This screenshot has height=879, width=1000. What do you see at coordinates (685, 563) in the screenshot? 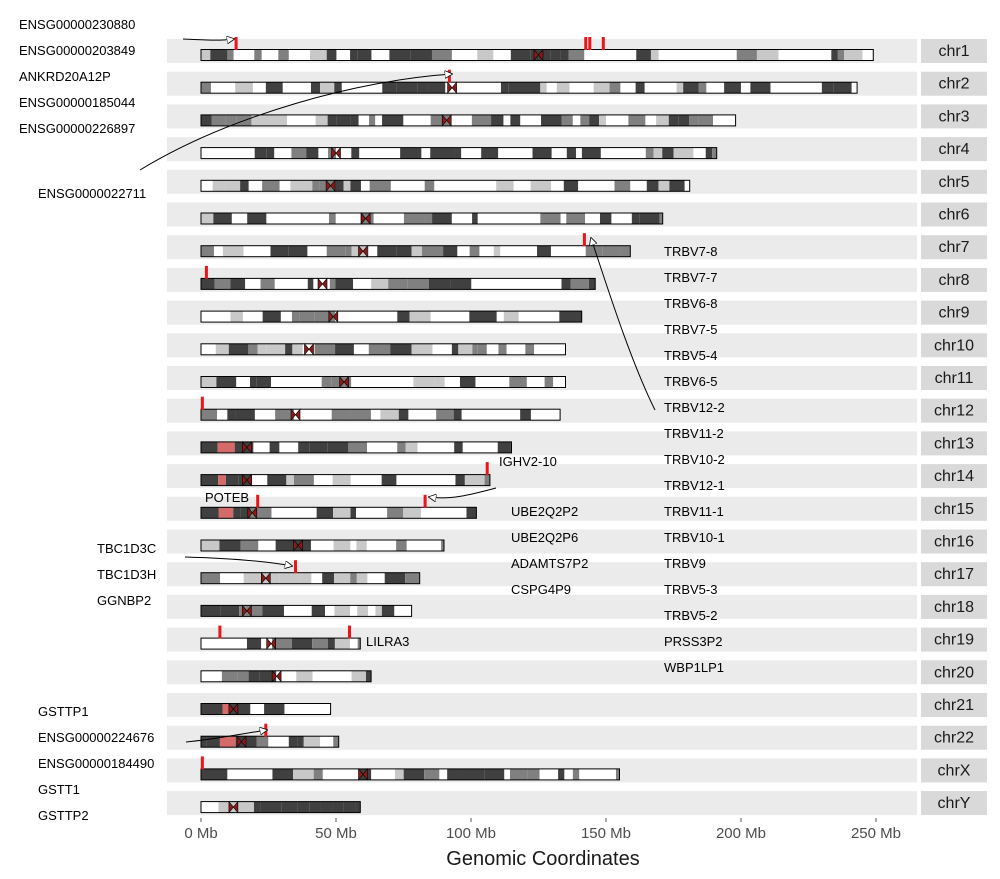
I see `gene-label-chr7: TRBV9` at bounding box center [685, 563].